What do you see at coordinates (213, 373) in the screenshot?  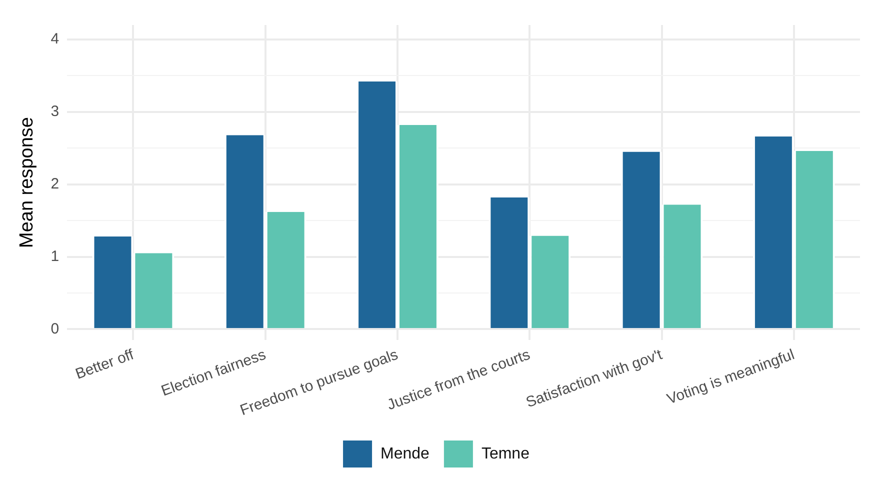 I see `x-tick-label: Election fairness` at bounding box center [213, 373].